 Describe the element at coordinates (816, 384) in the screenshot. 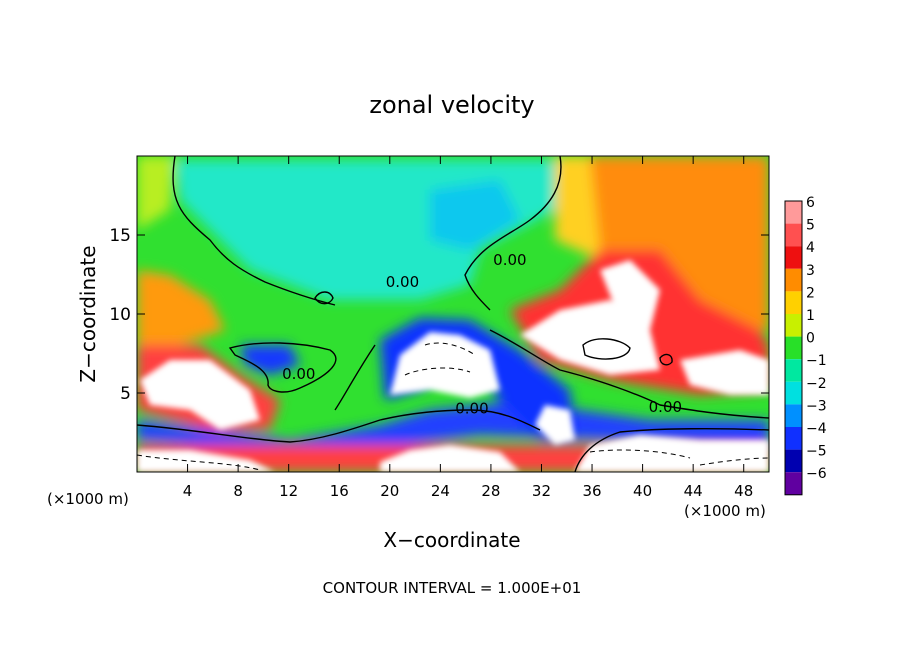

I see `colorbar-label: −2` at that location.